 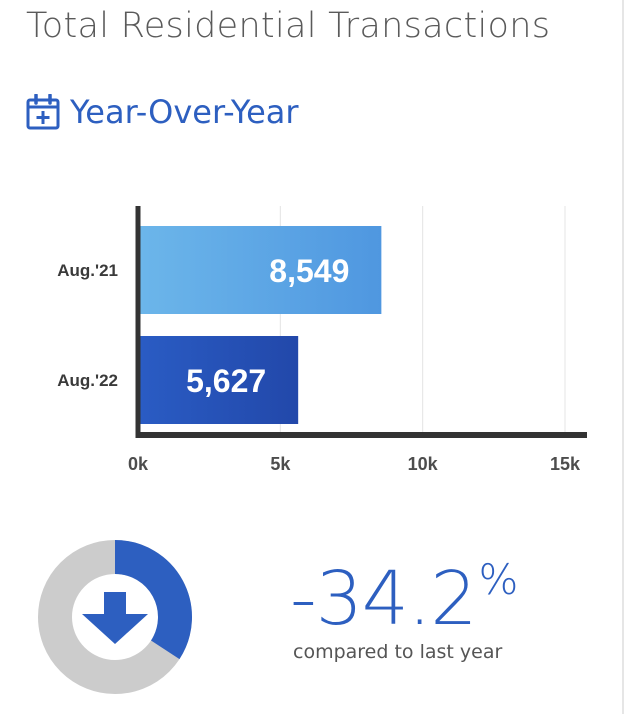 What do you see at coordinates (87, 270) in the screenshot?
I see `category-label: Aug.'21` at bounding box center [87, 270].